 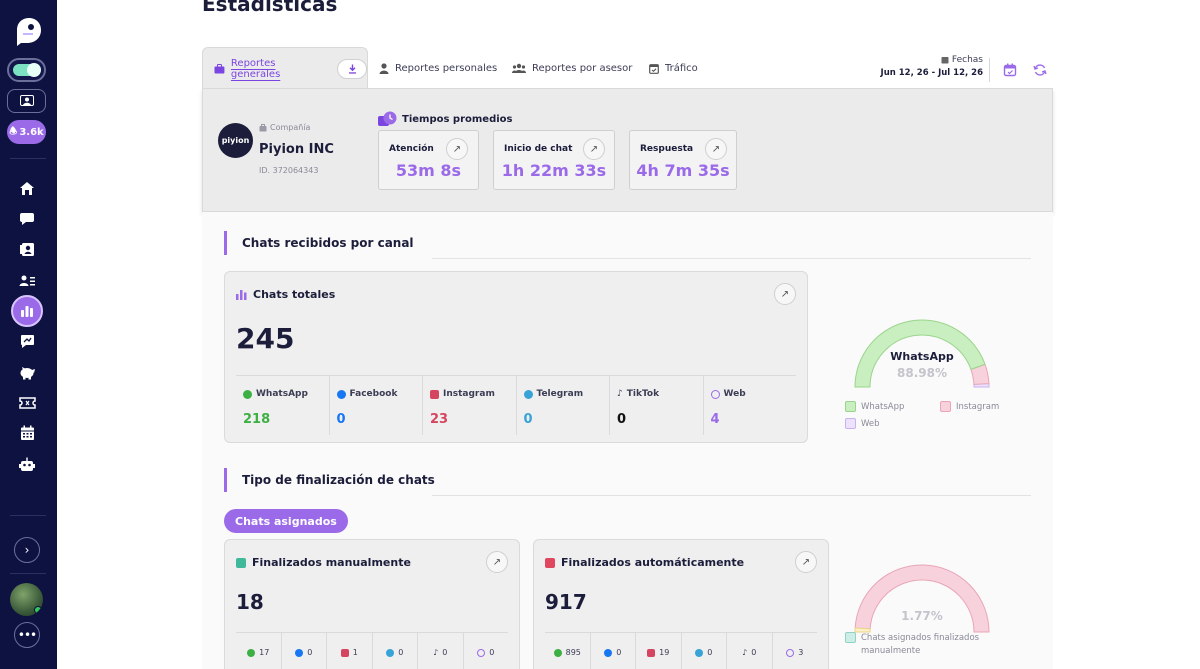 What do you see at coordinates (445, 119) in the screenshot?
I see `tiempos-title: Tiempos promedios` at bounding box center [445, 119].